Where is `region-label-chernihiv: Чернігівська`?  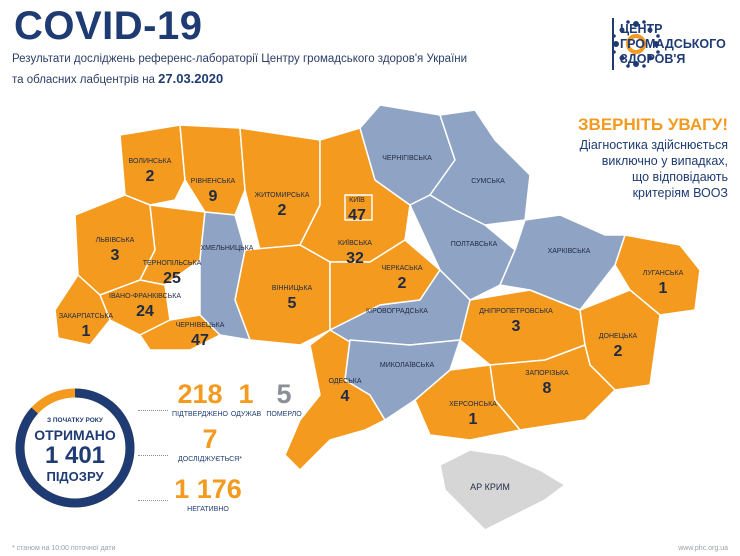 region-label-chernihiv: Чернігівська is located at coordinates (407, 158).